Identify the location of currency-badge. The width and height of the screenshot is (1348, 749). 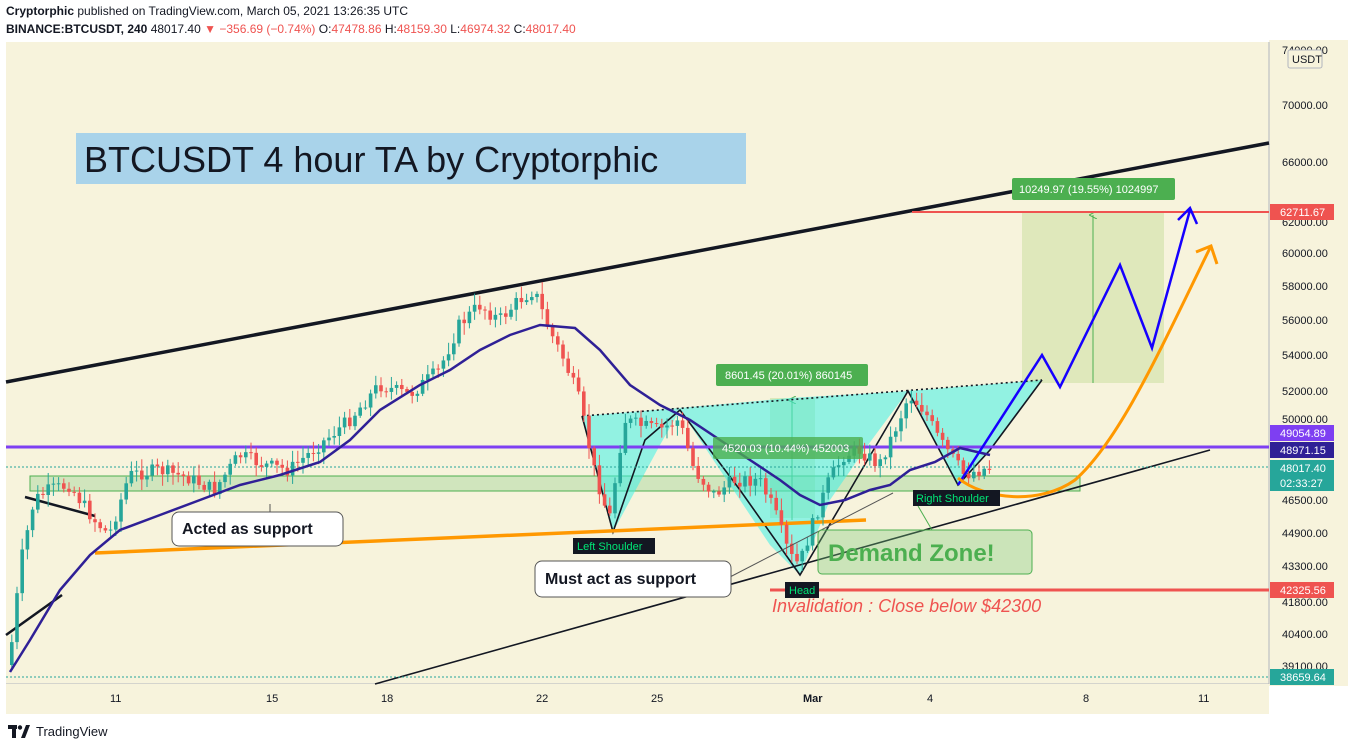
(1305, 59).